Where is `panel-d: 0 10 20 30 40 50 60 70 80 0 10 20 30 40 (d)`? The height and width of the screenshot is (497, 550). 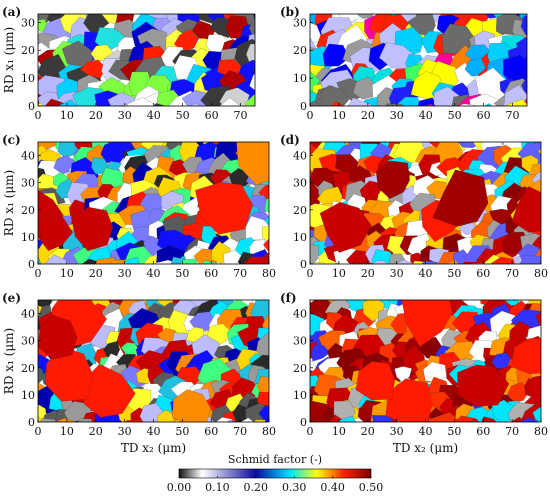
panel-d: 0 10 20 30 40 50 60 70 80 0 10 20 30 40 (d) is located at coordinates (414, 206).